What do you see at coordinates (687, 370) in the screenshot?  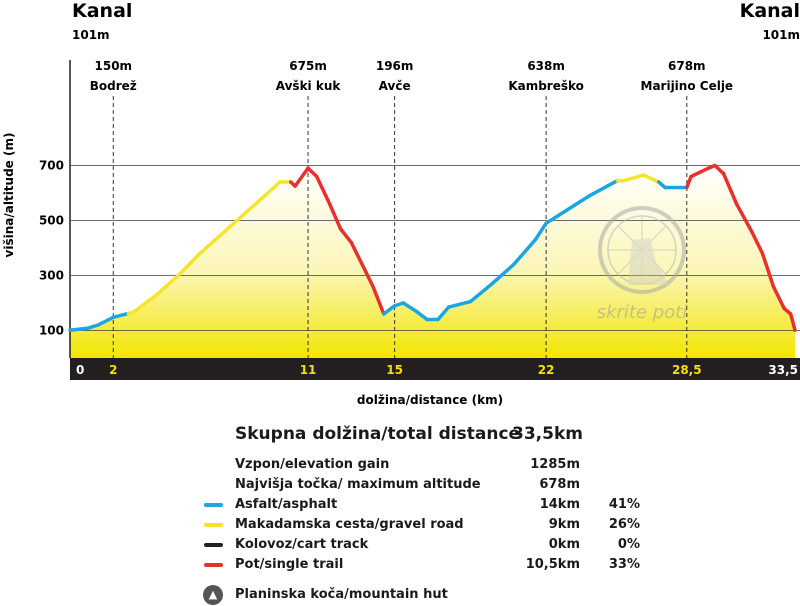 I see `x-tick-label: 28,5` at bounding box center [687, 370].